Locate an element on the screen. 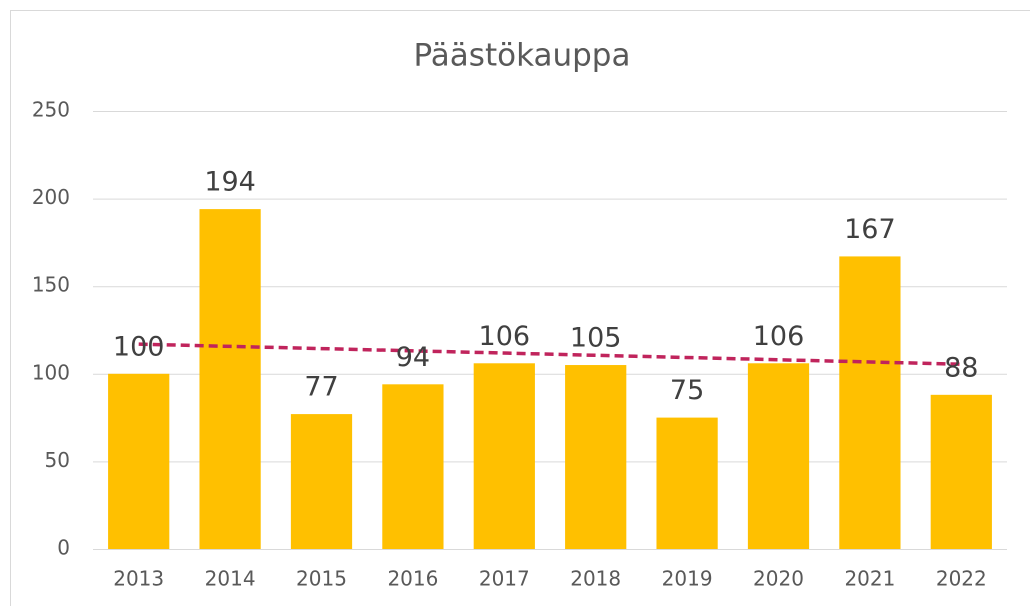  x-tick-label: 2017 is located at coordinates (504, 579).